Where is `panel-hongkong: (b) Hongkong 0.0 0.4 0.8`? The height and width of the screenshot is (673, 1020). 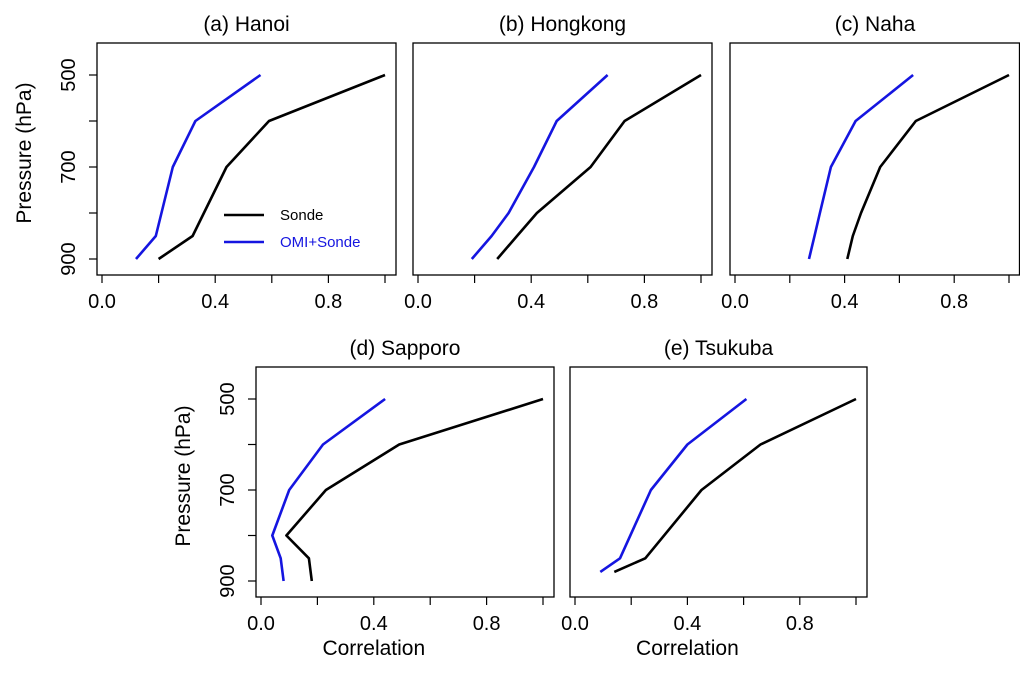
panel-hongkong: (b) Hongkong 0.0 0.4 0.8 is located at coordinates (558, 163).